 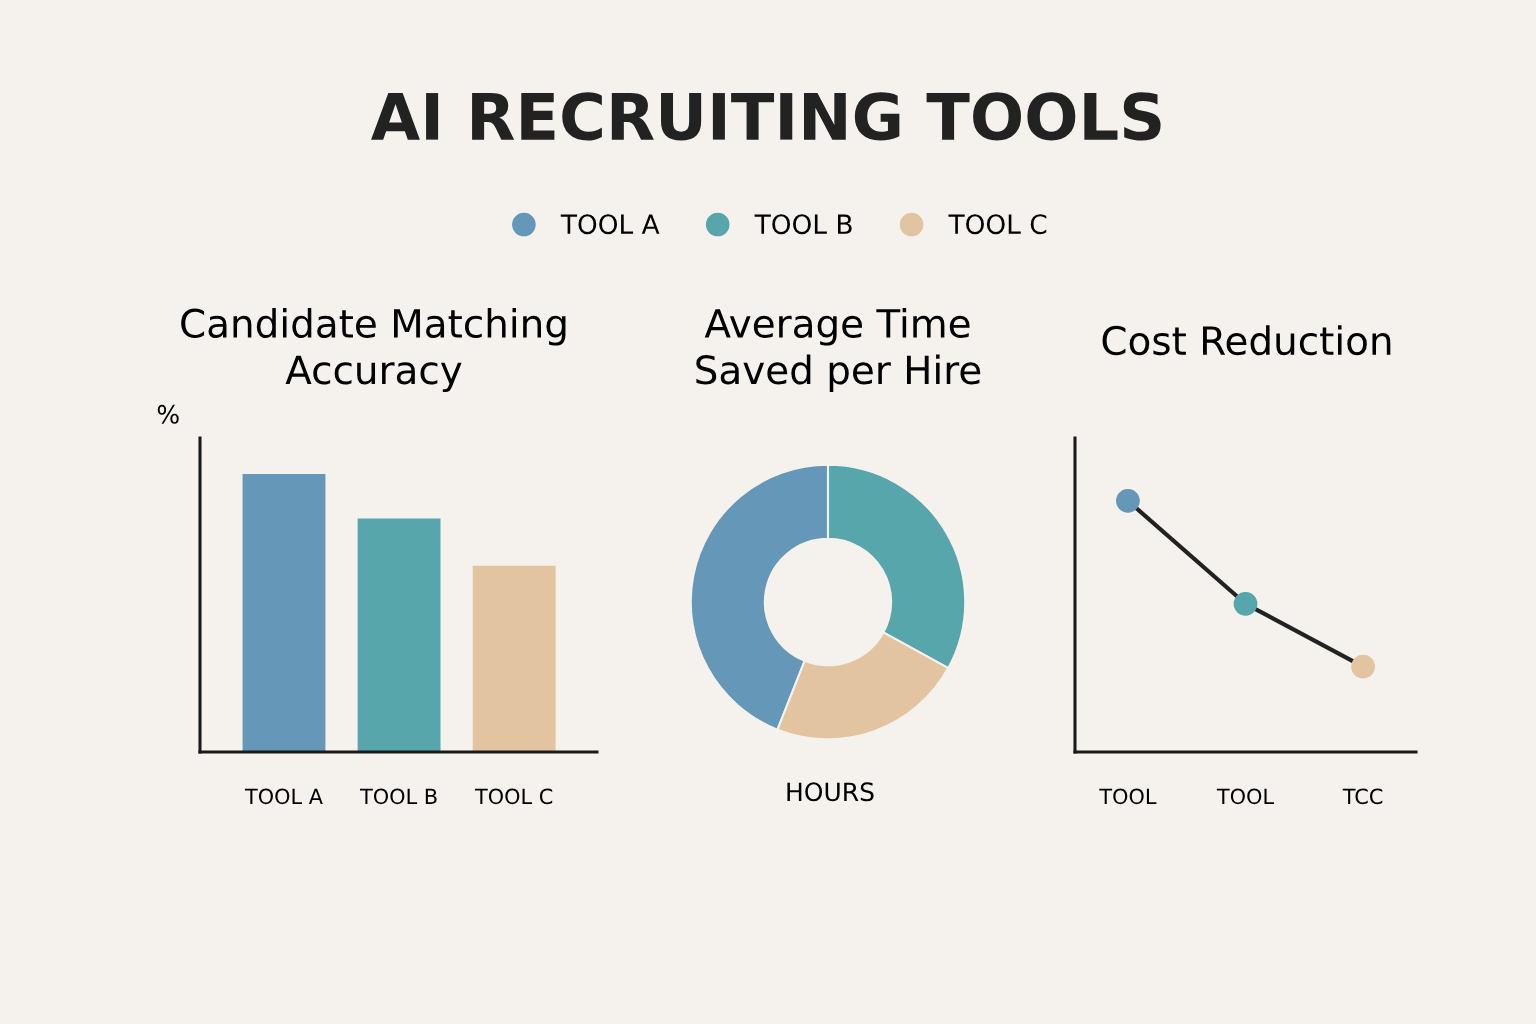 What do you see at coordinates (766, 116) in the screenshot?
I see `text: AI RECRUITING TOOLS` at bounding box center [766, 116].